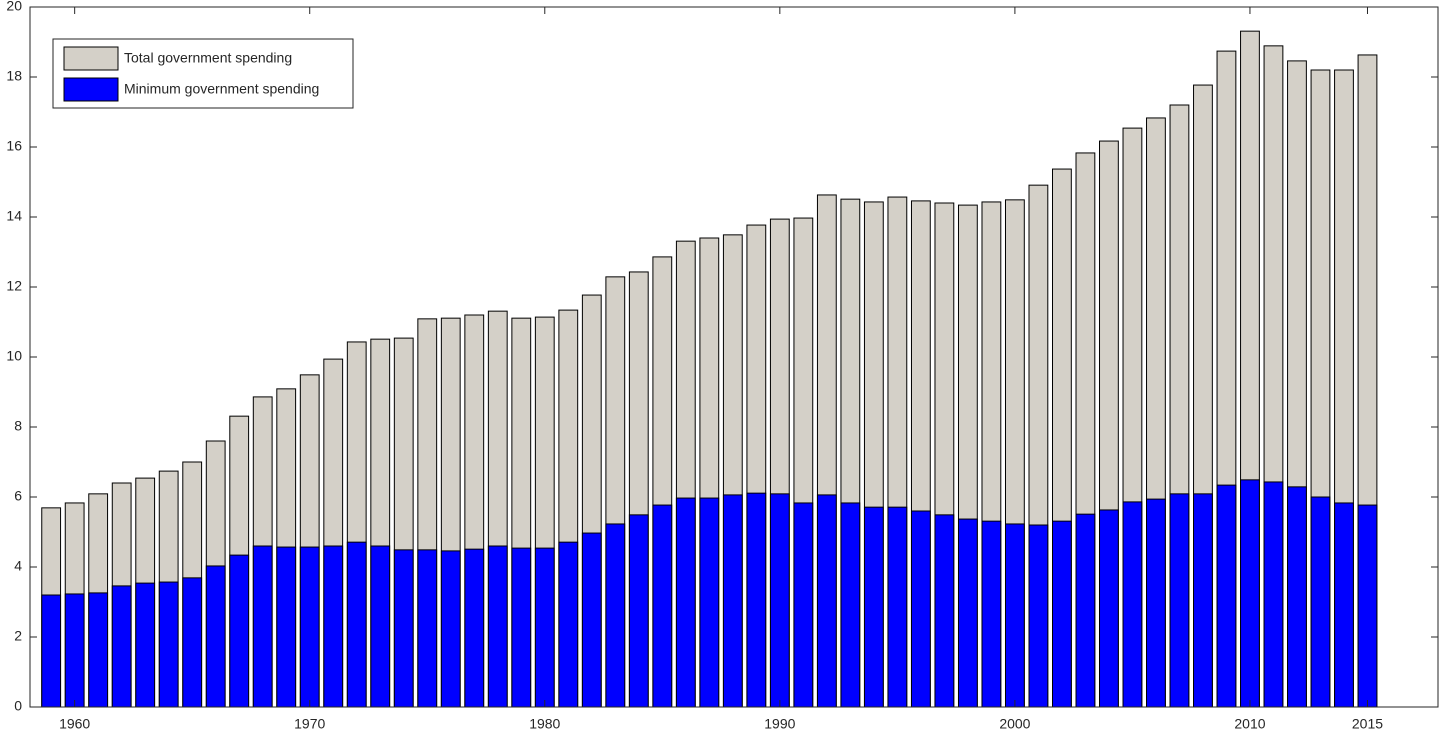 This screenshot has width=1442, height=736. Describe the element at coordinates (18, 496) in the screenshot. I see `y-tick-label: 6` at that location.